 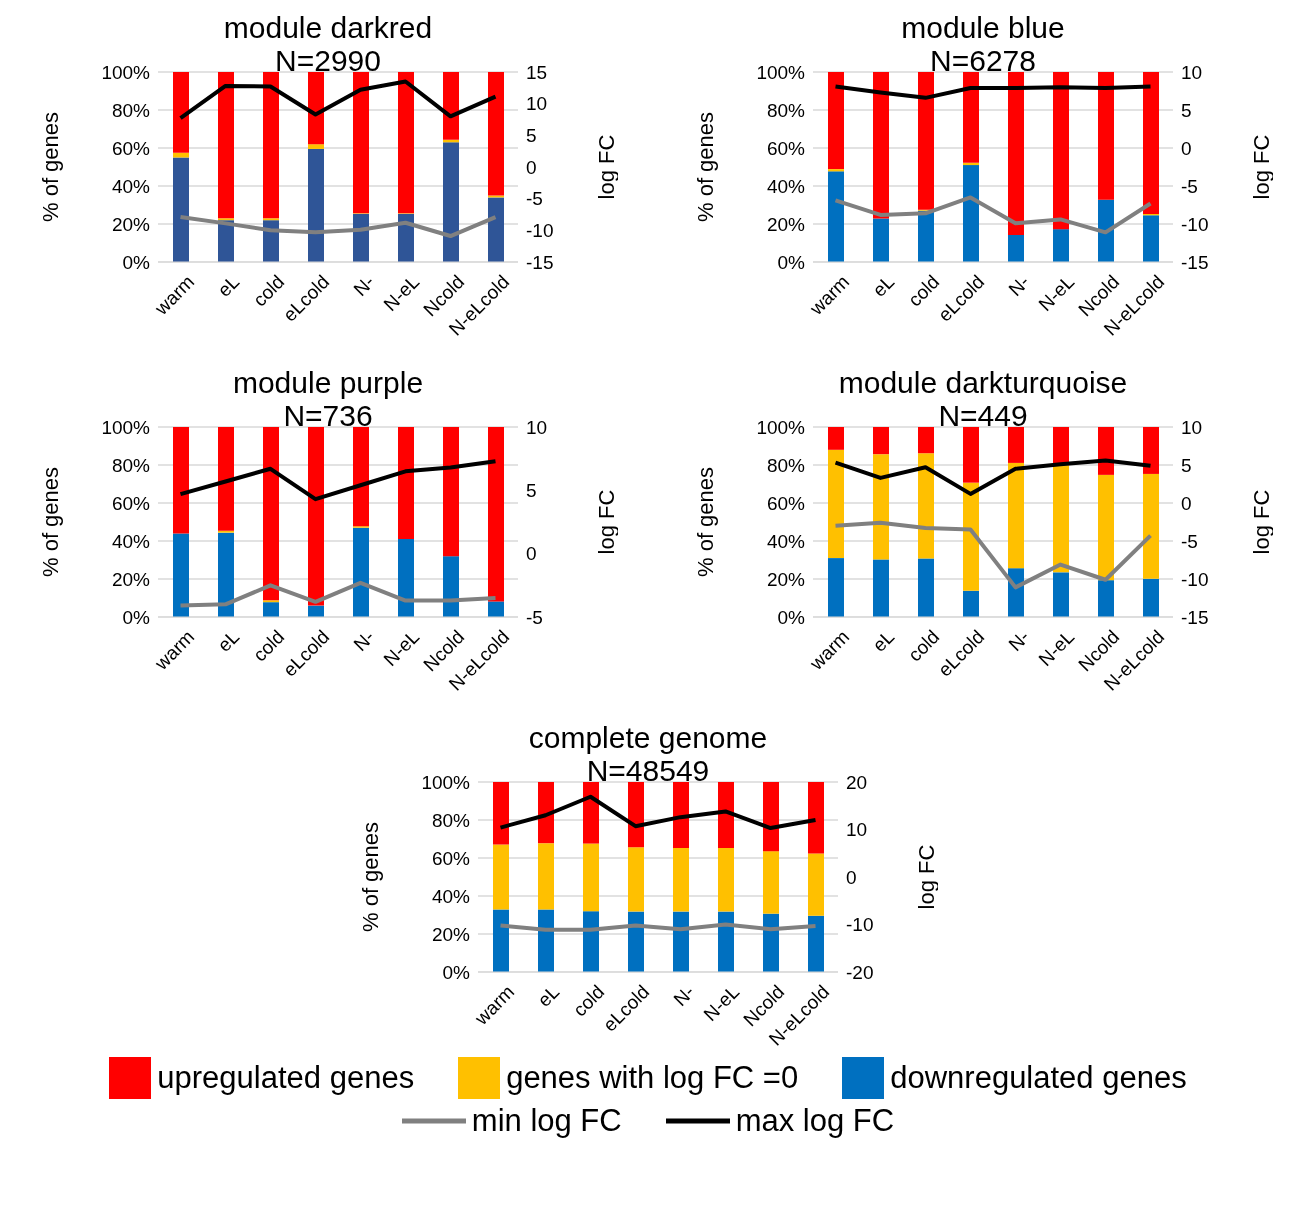 What do you see at coordinates (648, 770) in the screenshot?
I see `chart-subtitle: N=48549` at bounding box center [648, 770].